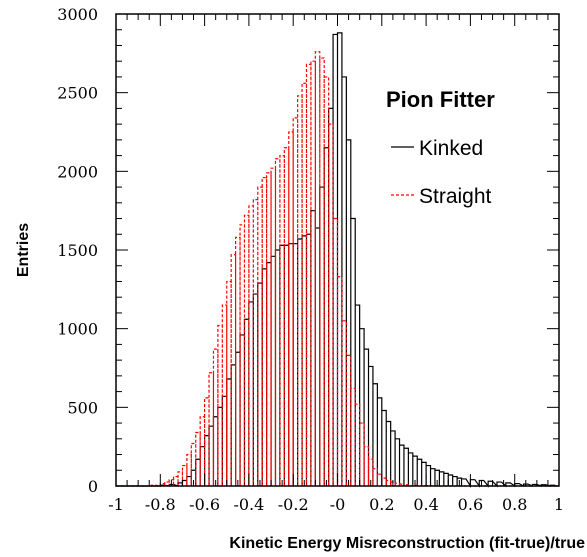  What do you see at coordinates (338, 504) in the screenshot?
I see `x-tick-label: -0` at bounding box center [338, 504].